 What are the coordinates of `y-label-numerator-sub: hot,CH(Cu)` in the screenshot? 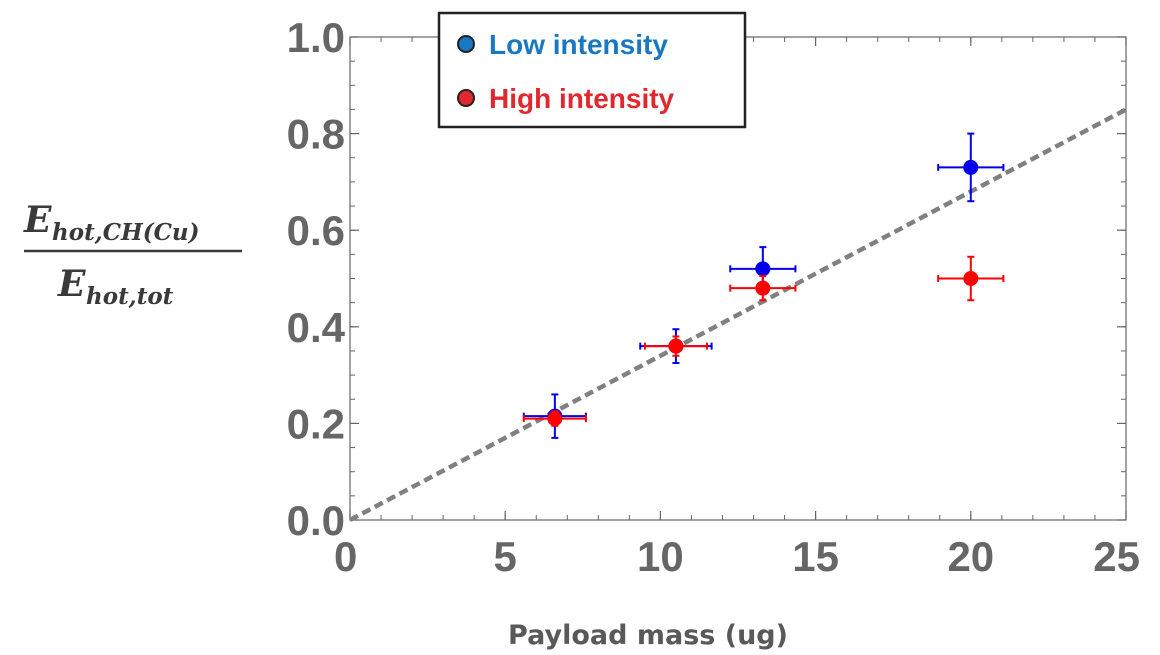 It's located at (126, 232).